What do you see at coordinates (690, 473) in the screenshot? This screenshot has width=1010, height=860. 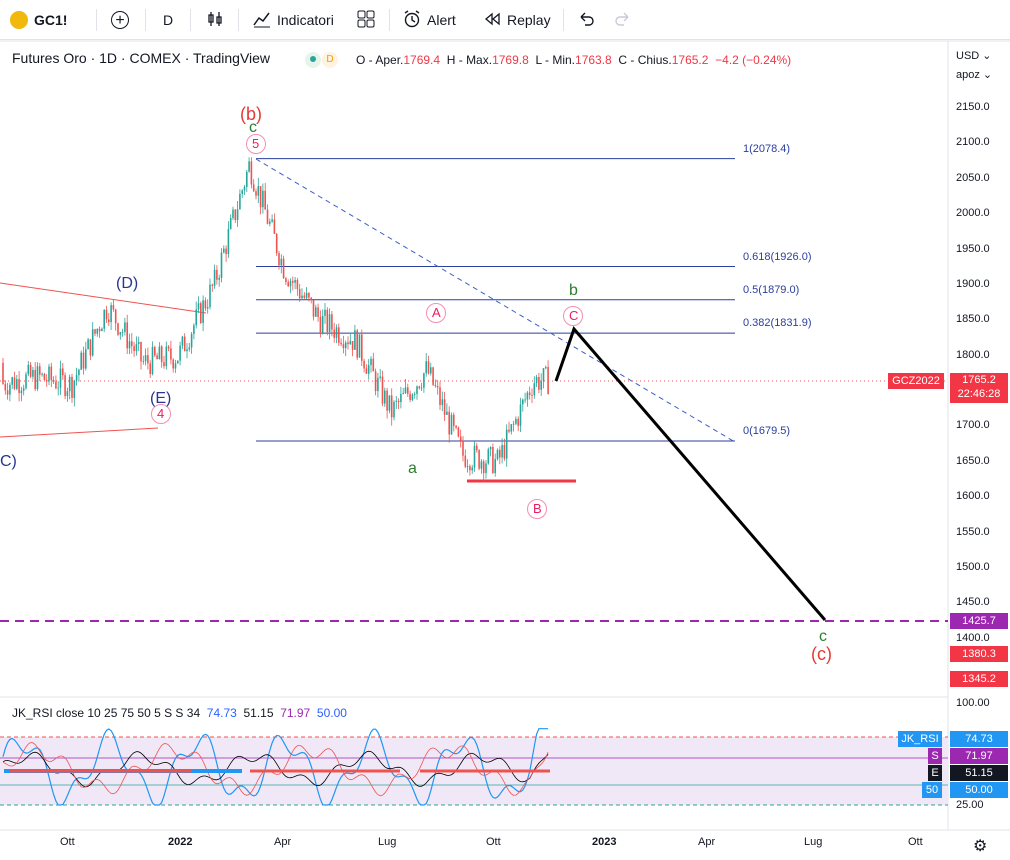 I see `projection-path` at bounding box center [690, 473].